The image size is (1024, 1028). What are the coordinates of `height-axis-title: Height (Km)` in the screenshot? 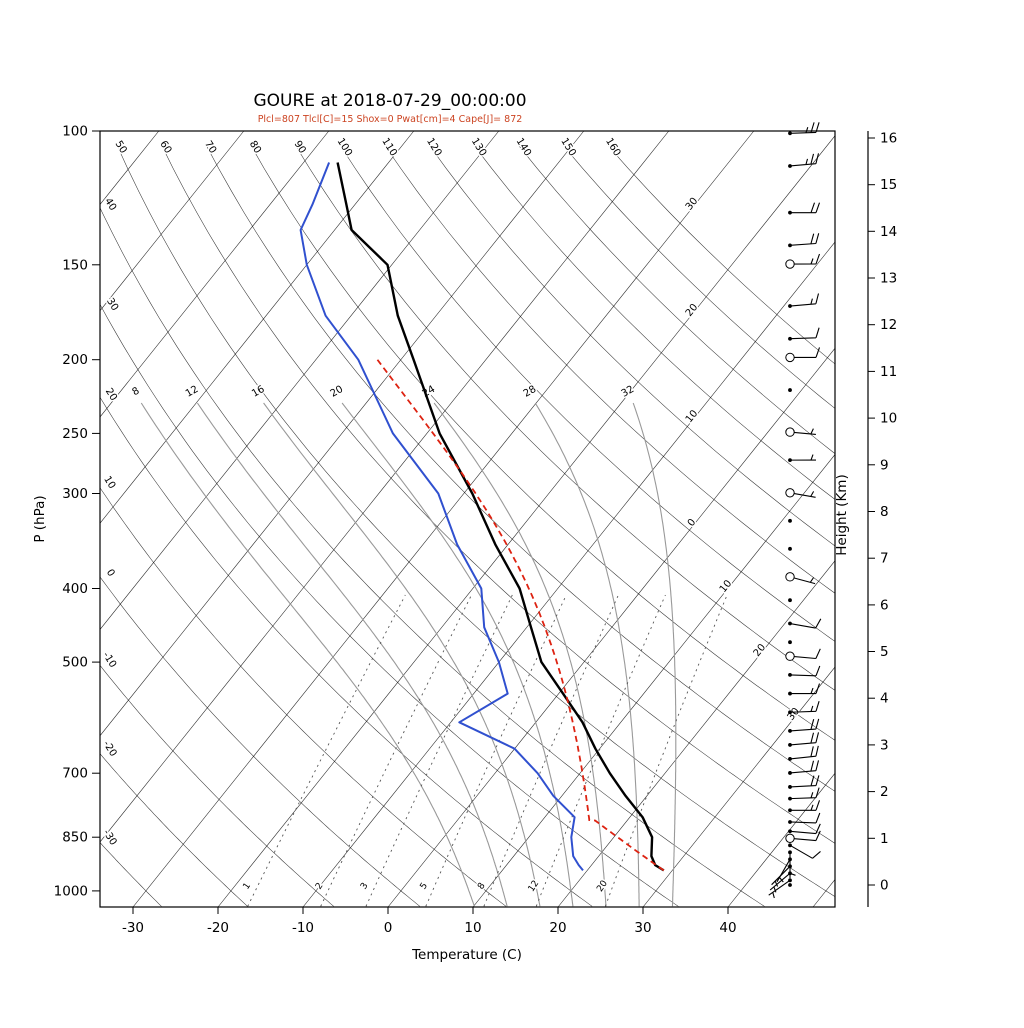 It's located at (842, 514).